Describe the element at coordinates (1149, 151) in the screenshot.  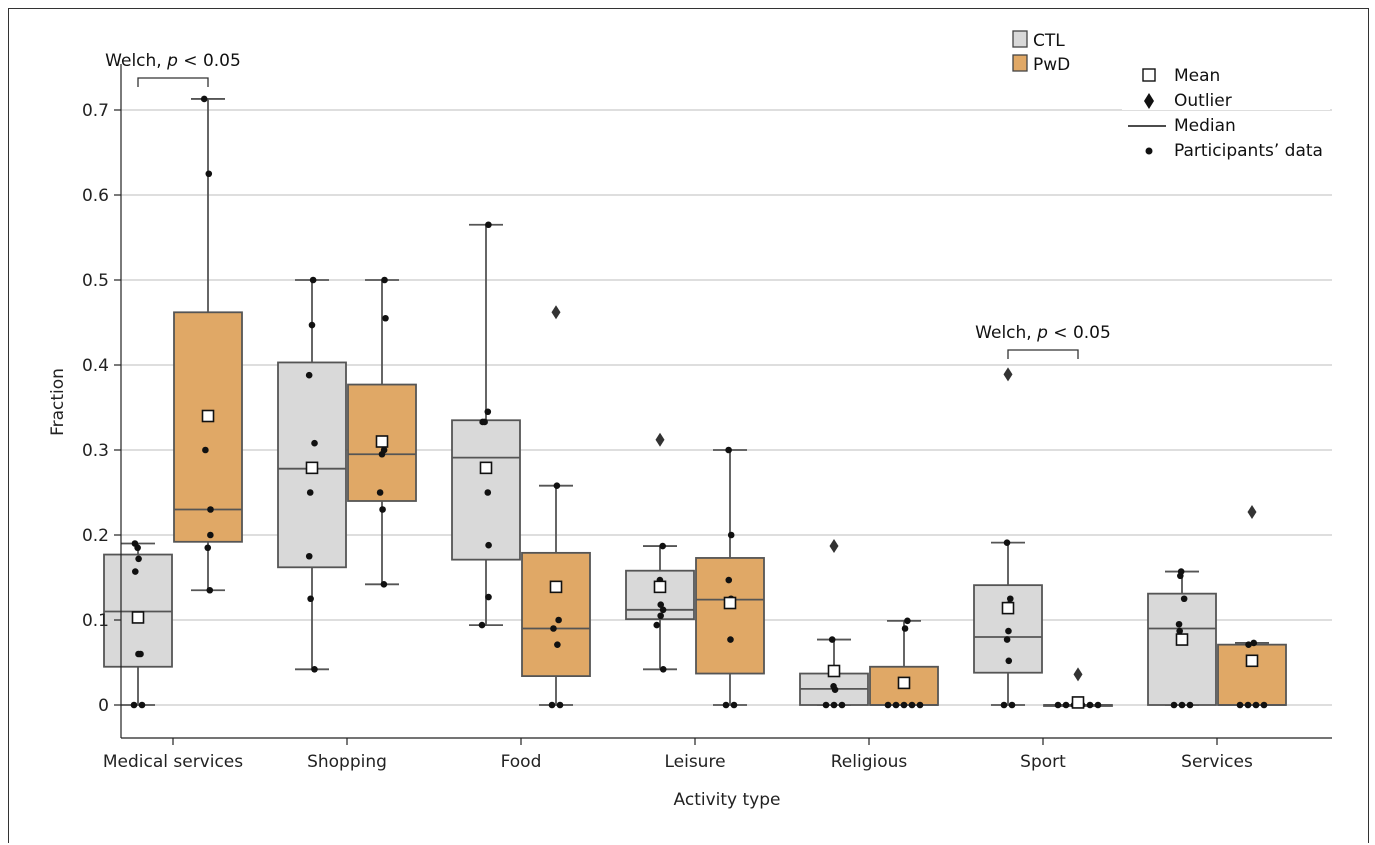
I see `legend-point-symbol` at that location.